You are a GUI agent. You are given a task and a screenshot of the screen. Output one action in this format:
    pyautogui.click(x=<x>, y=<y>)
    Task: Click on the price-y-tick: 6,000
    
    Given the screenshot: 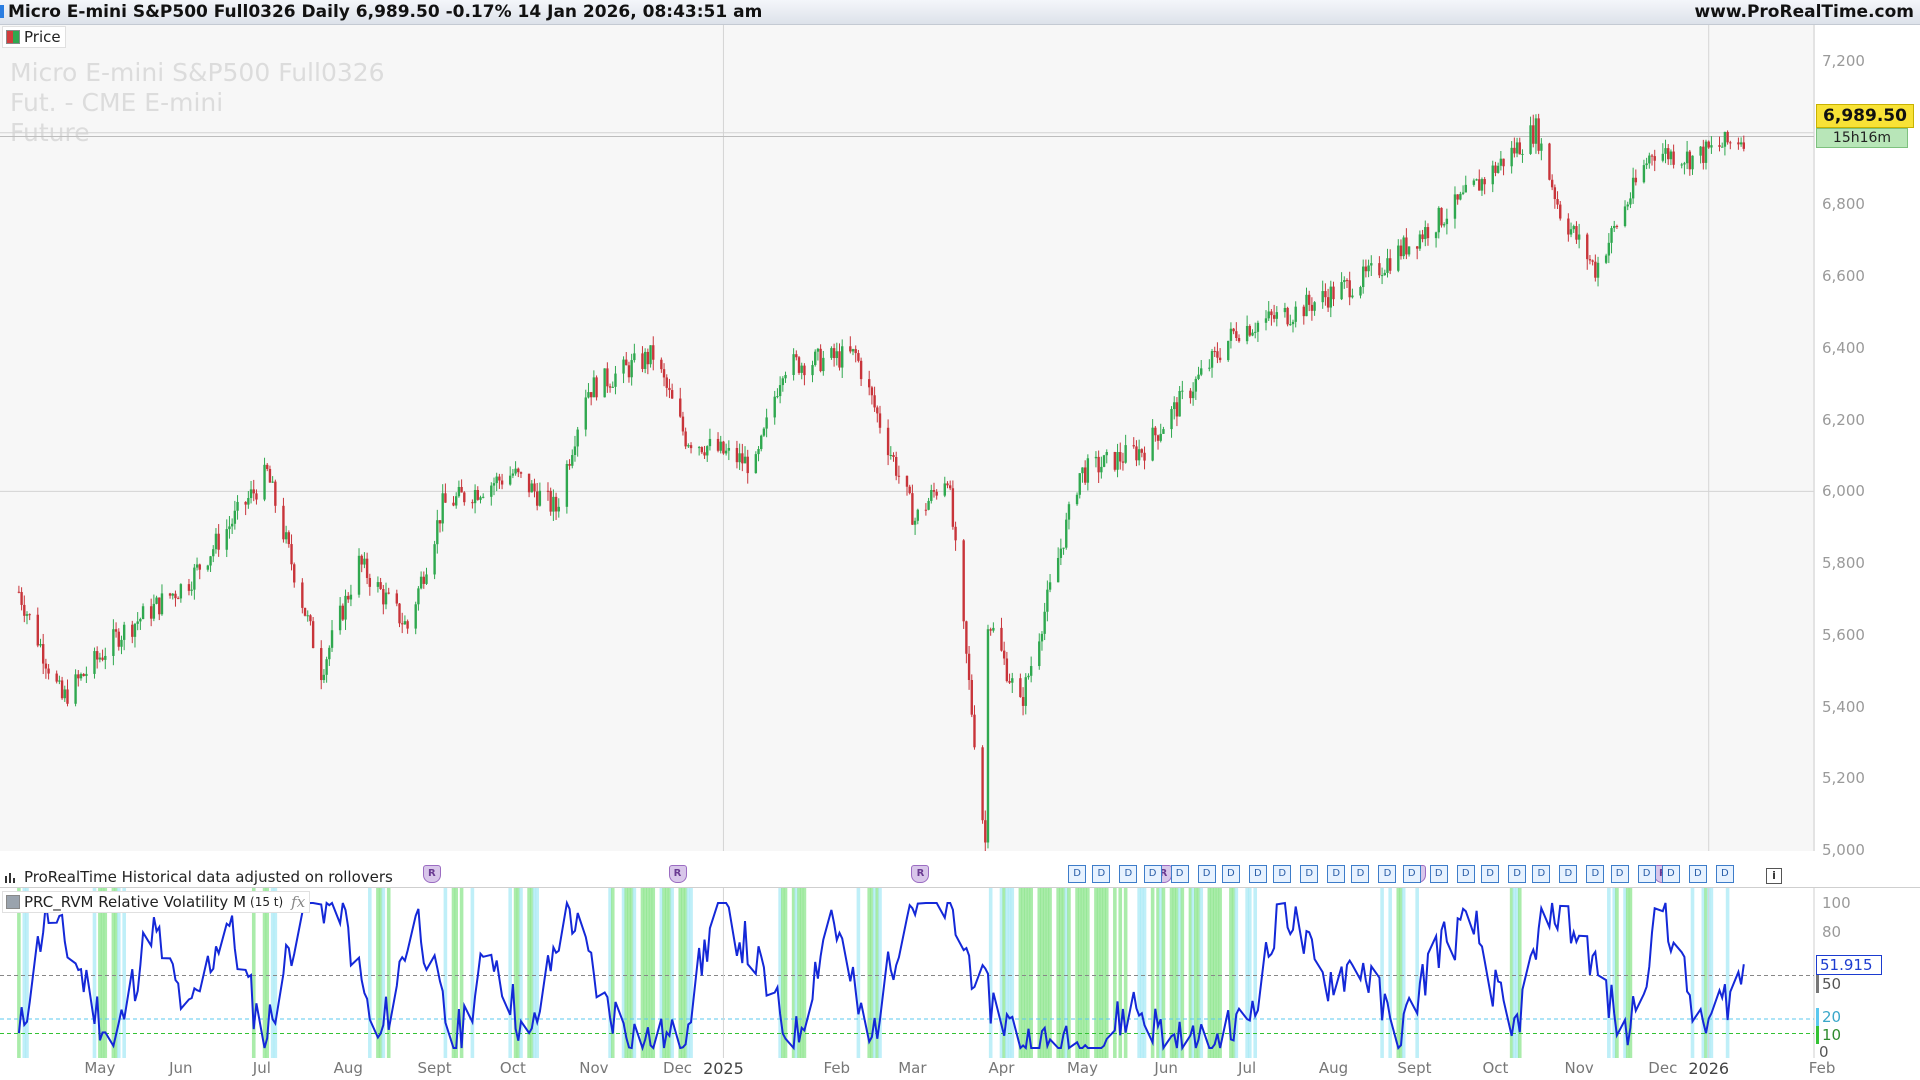 What is the action you would take?
    pyautogui.click(x=1843, y=491)
    